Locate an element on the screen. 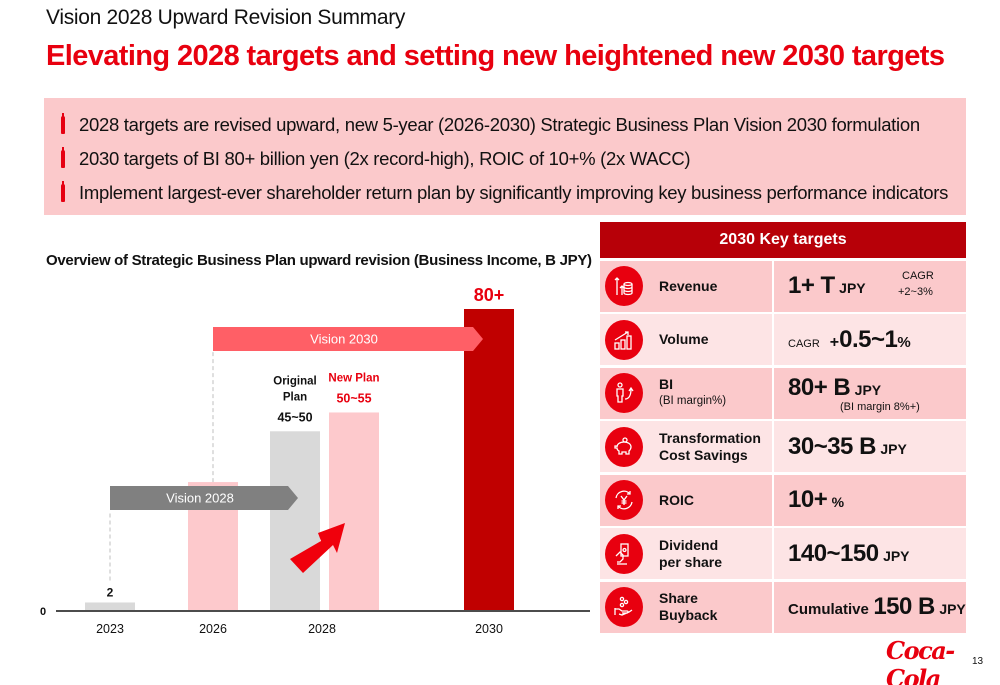 This screenshot has height=685, width=1000. key-target-sublabel: (BI margin%) is located at coordinates (693, 401).